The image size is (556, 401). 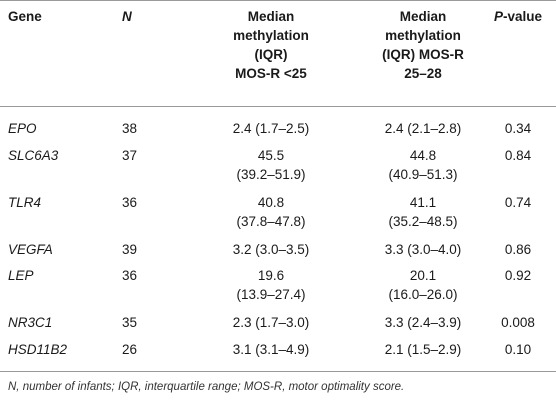 What do you see at coordinates (130, 322) in the screenshot?
I see `n-cell: 35` at bounding box center [130, 322].